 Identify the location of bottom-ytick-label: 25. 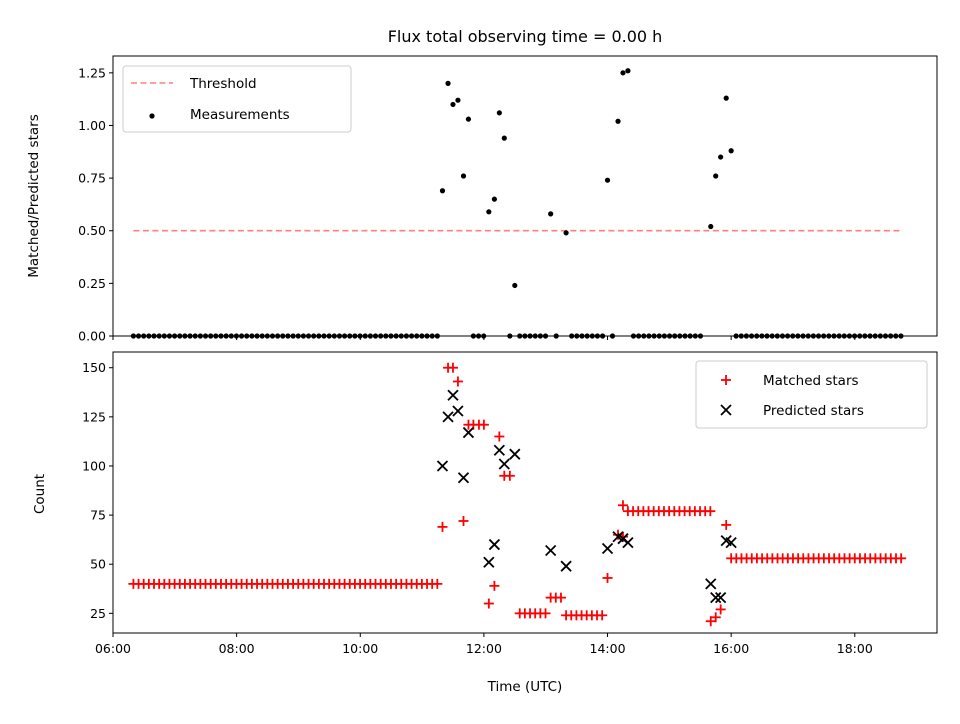
(98, 613).